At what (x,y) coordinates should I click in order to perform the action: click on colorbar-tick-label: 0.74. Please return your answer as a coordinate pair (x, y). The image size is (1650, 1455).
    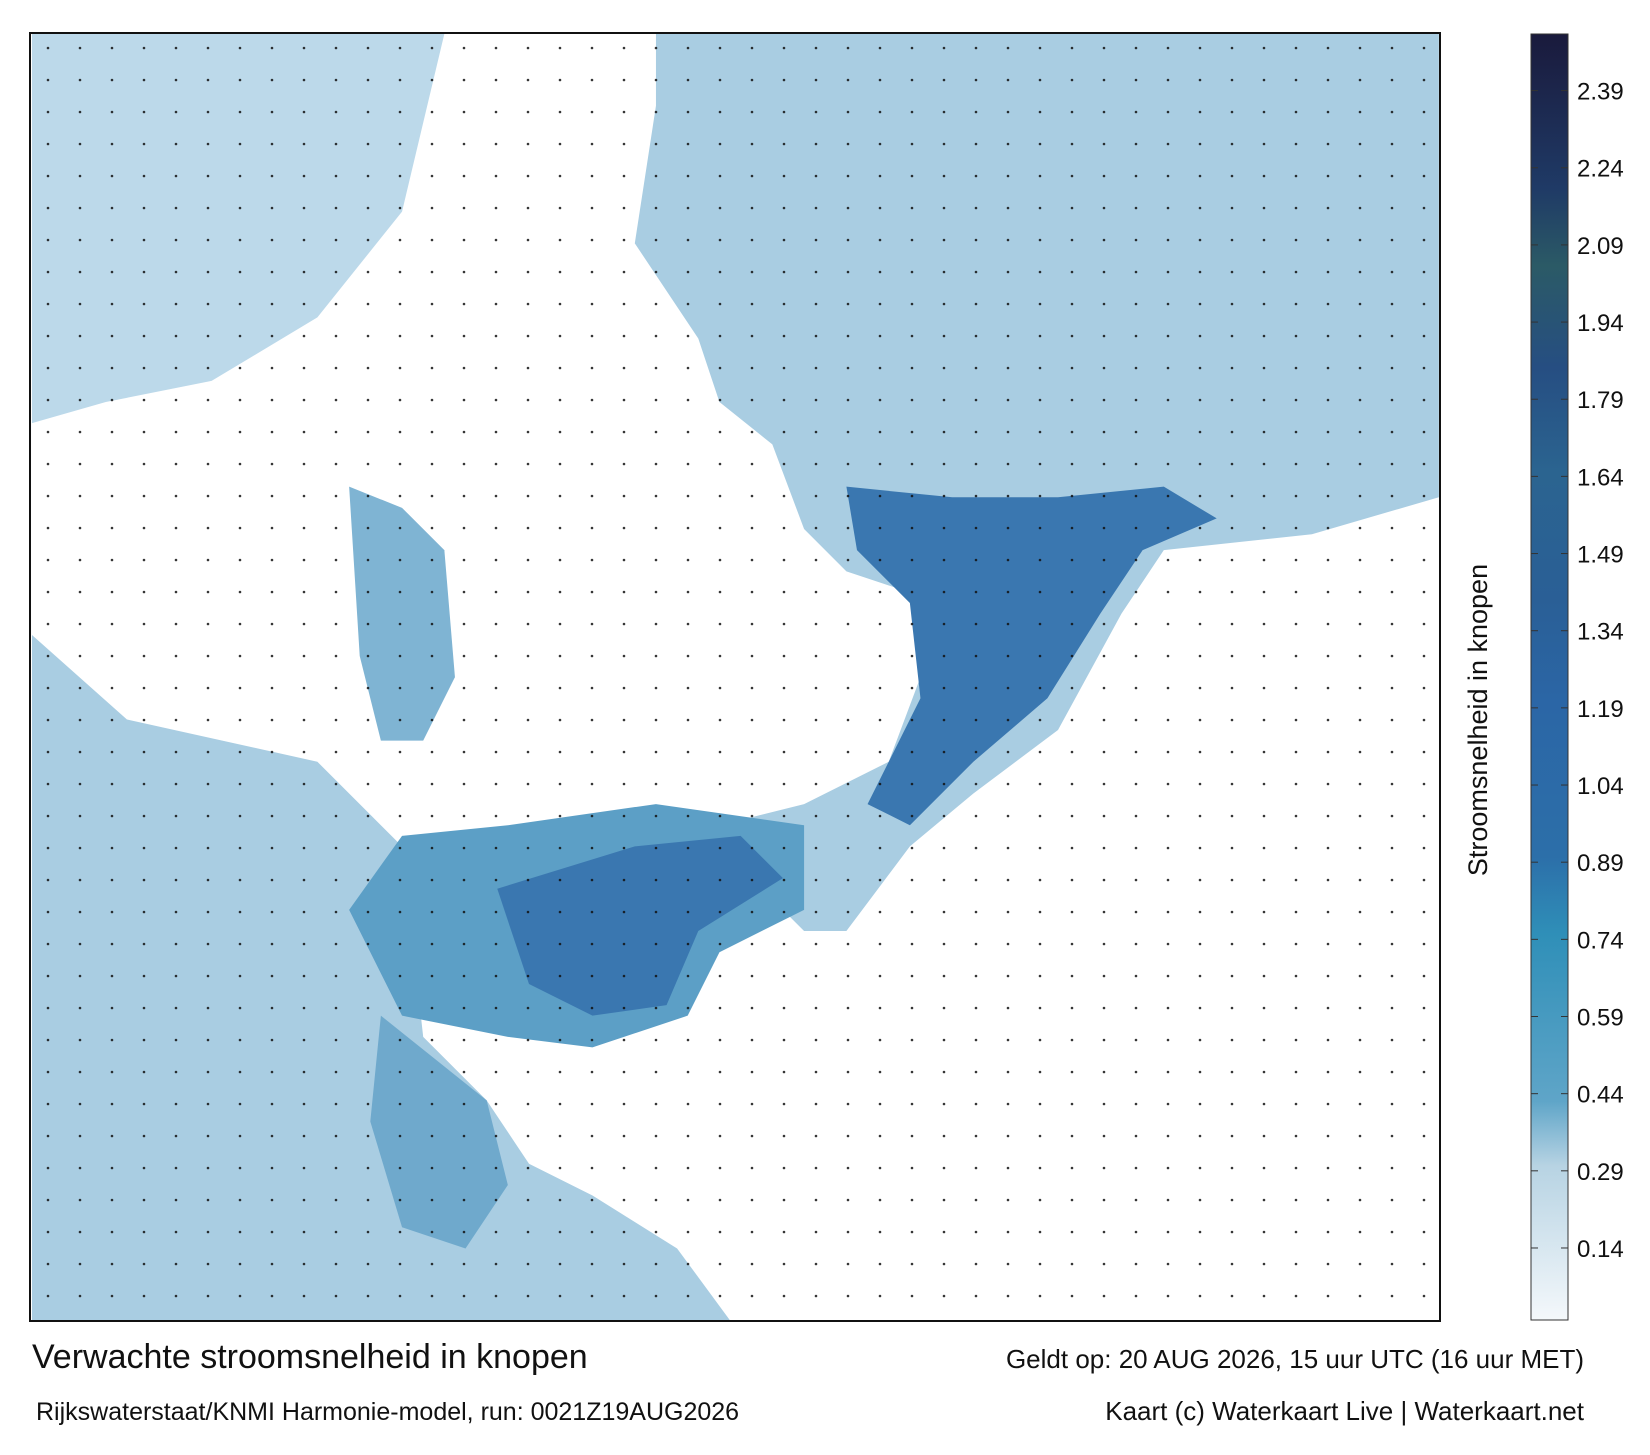
    Looking at the image, I should click on (1600, 940).